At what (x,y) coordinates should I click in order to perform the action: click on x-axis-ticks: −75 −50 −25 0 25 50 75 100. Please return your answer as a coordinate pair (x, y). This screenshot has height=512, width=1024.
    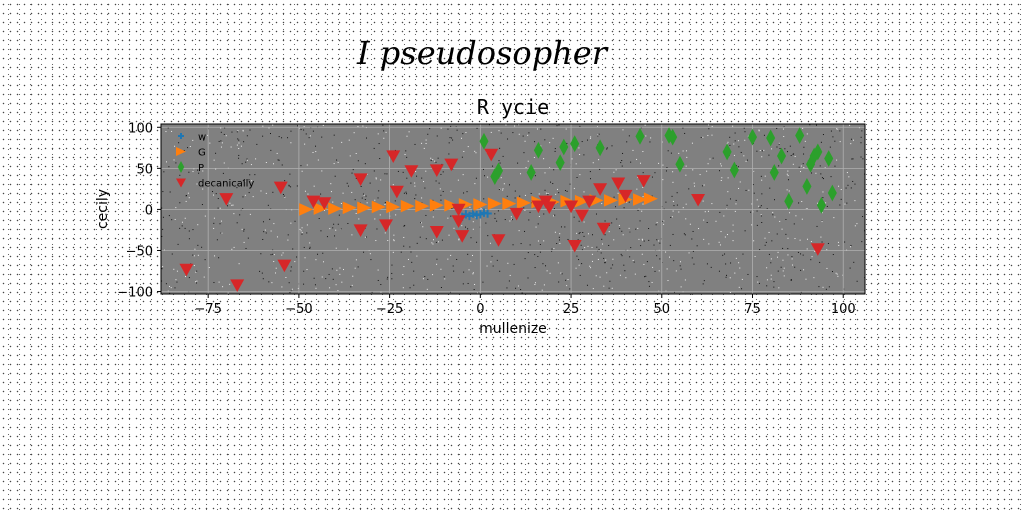
    Looking at the image, I should click on (525, 305).